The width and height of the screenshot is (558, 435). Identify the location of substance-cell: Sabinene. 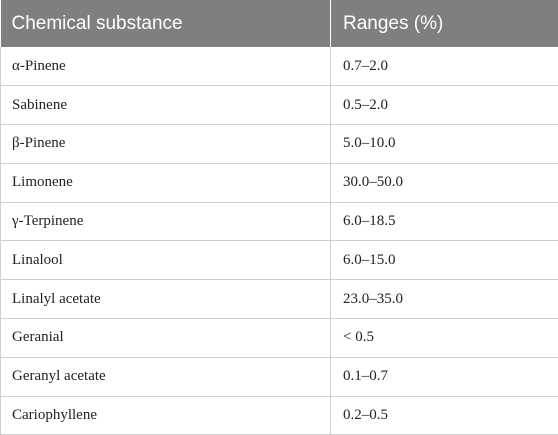
(165, 105).